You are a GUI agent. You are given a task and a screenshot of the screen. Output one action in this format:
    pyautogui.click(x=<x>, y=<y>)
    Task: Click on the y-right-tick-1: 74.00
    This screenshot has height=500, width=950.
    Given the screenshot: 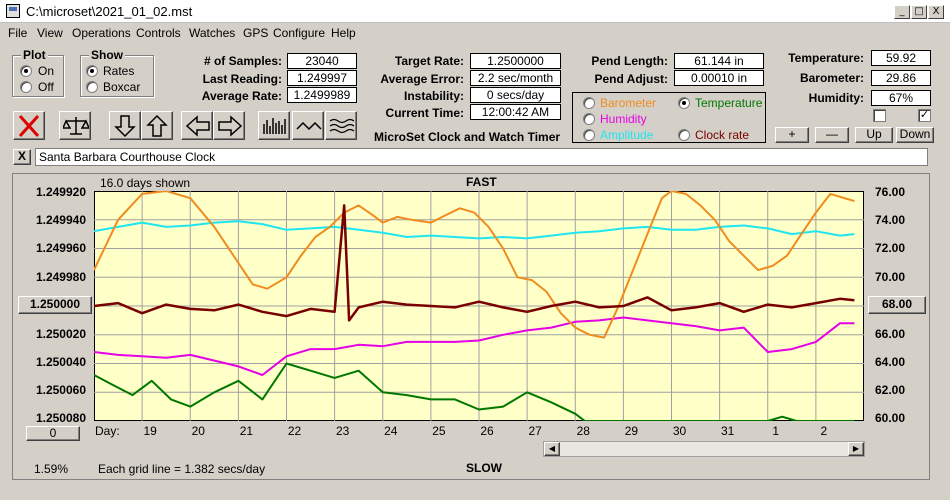 What is the action you would take?
    pyautogui.click(x=890, y=220)
    